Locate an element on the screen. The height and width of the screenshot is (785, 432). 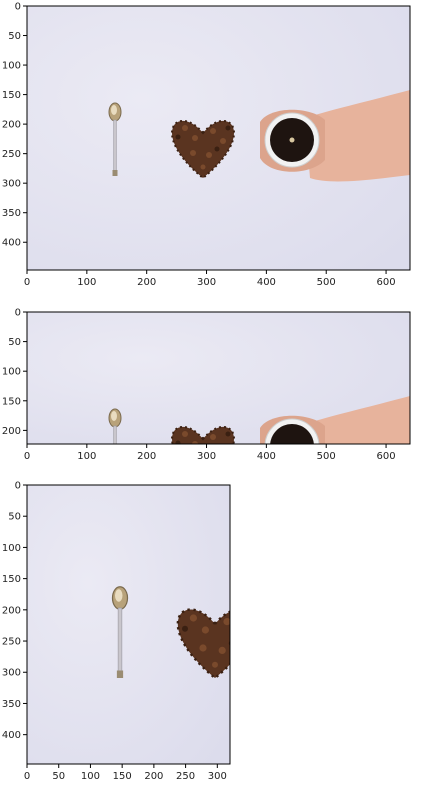
y-axis: 0 50 100 150 200 is located at coordinates (14, 372).